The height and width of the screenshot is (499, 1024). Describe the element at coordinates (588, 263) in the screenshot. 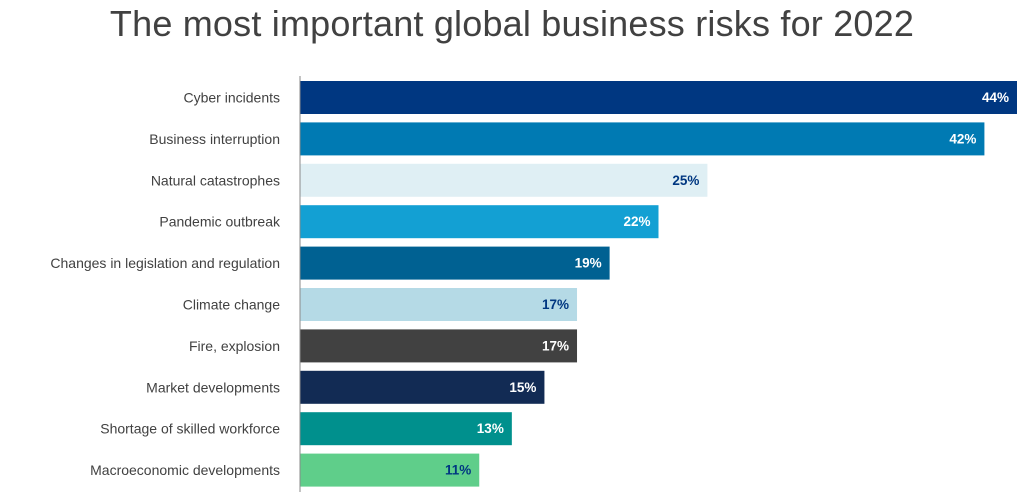

I see `value-label: 19%` at that location.